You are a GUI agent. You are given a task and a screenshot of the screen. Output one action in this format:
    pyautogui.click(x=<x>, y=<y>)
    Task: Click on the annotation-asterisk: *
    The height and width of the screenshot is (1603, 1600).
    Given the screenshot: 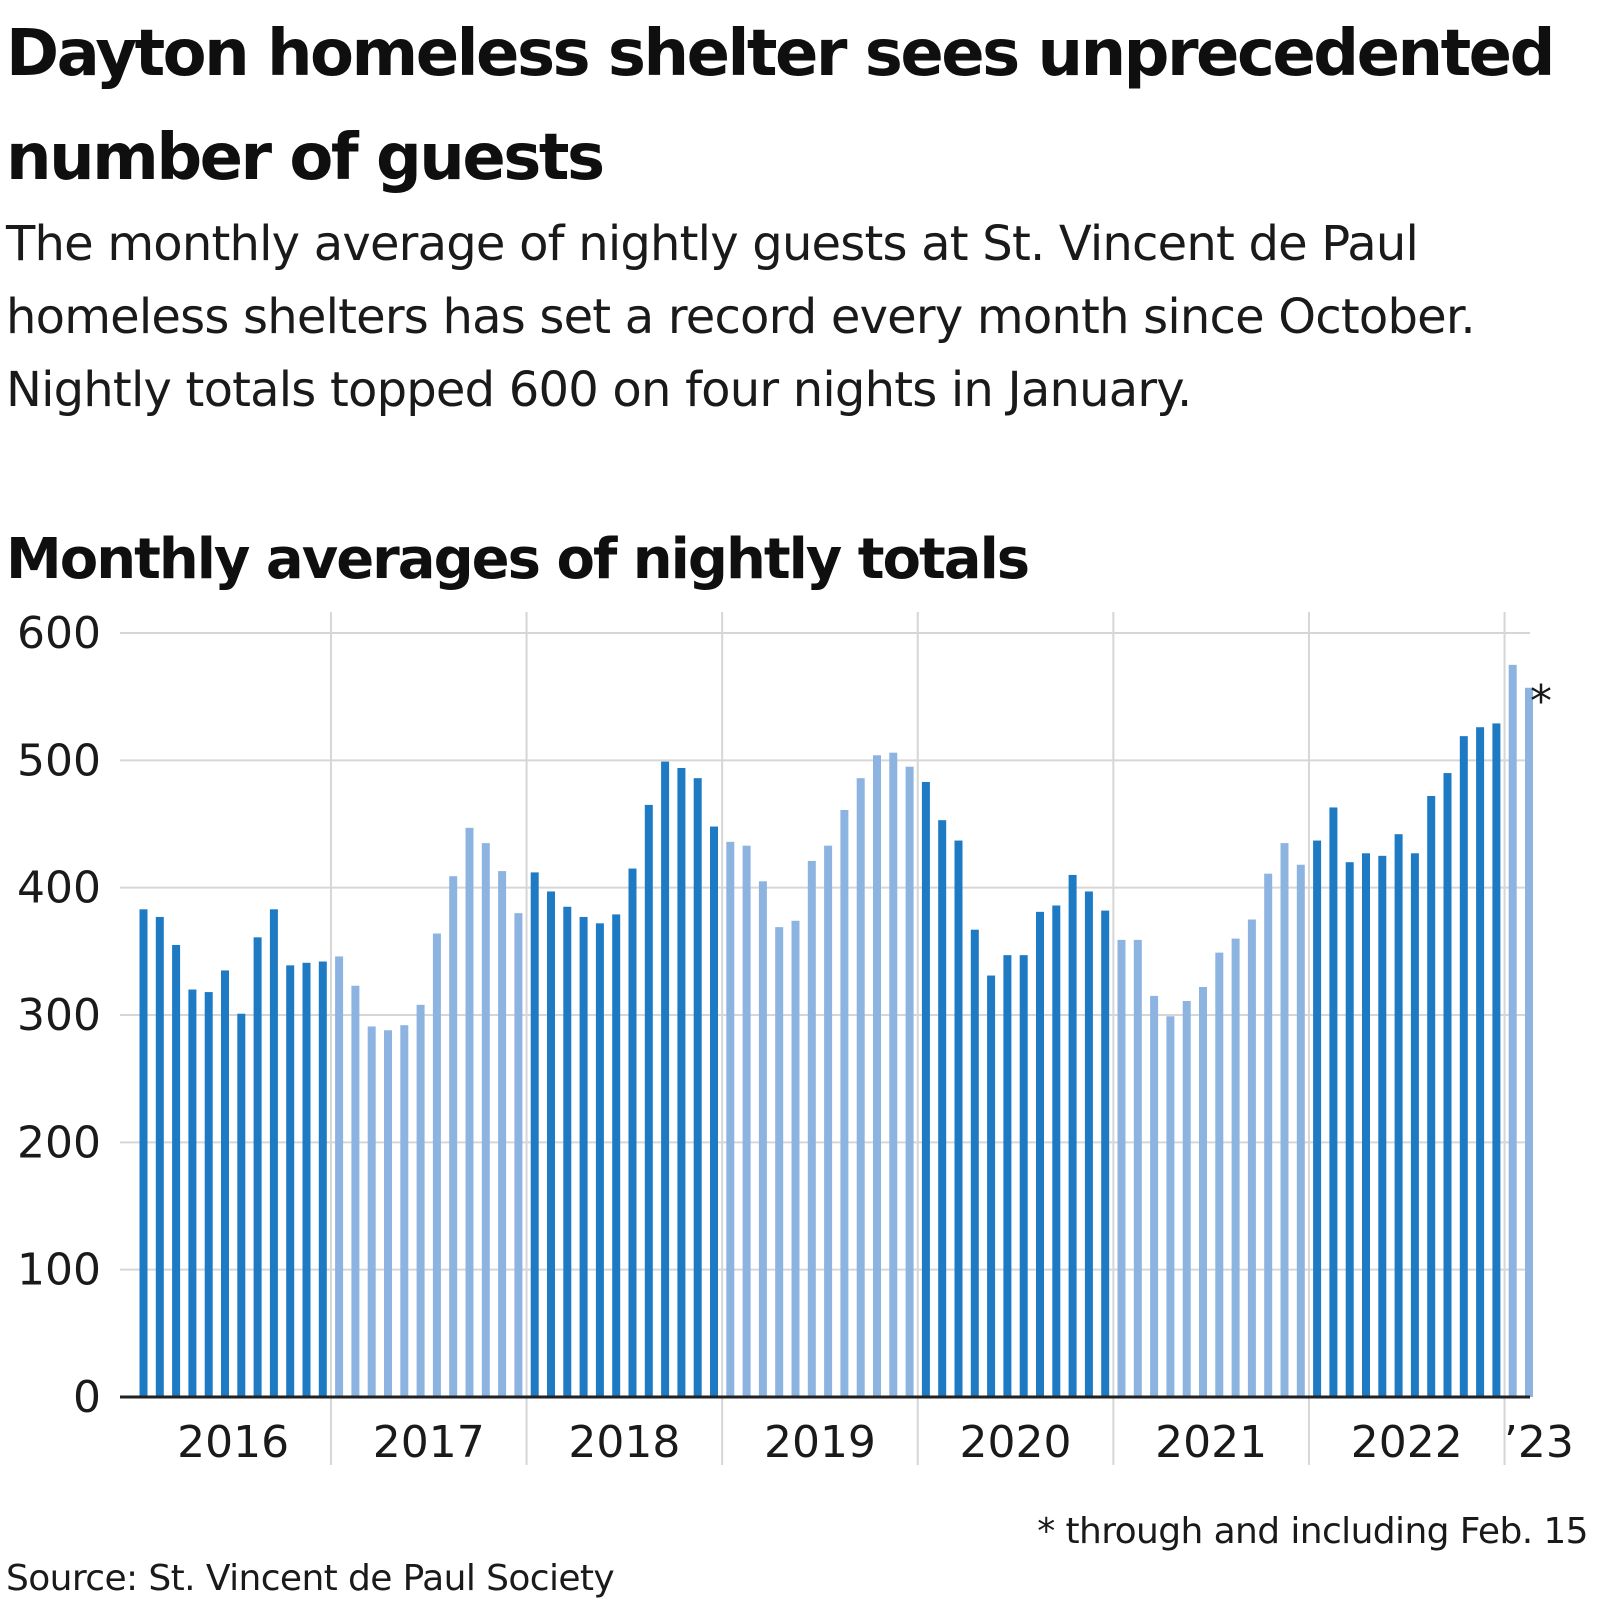 What is the action you would take?
    pyautogui.click(x=1541, y=701)
    